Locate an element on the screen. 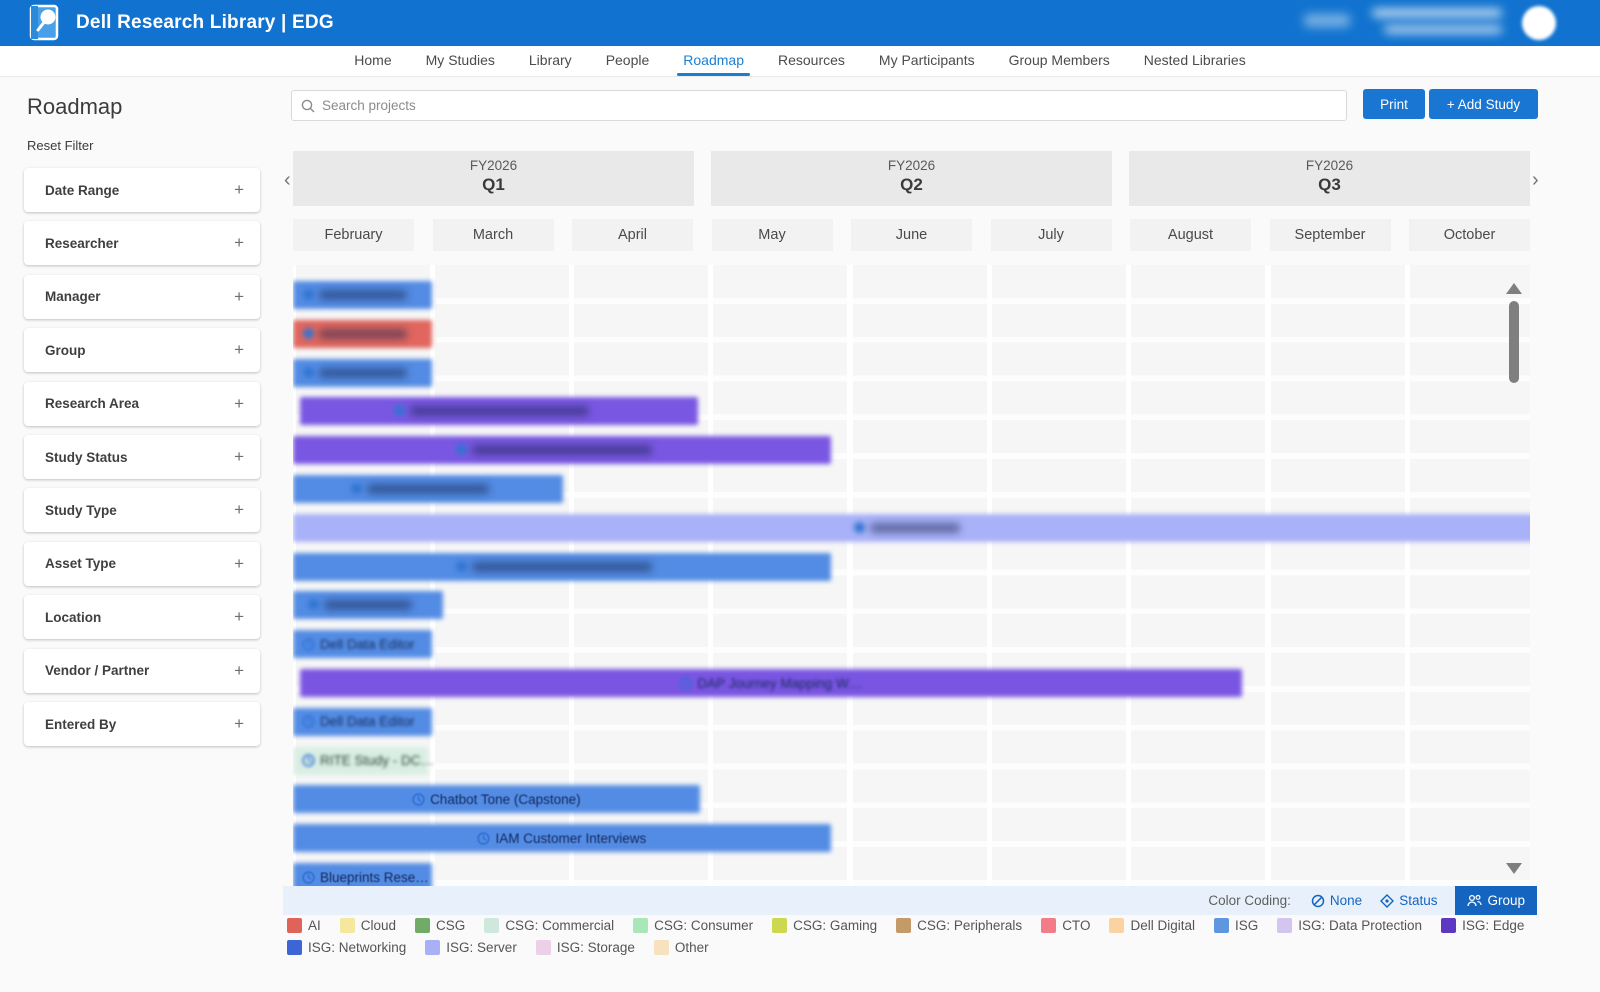 The width and height of the screenshot is (1600, 992). nav-tab-library: Library is located at coordinates (550, 60).